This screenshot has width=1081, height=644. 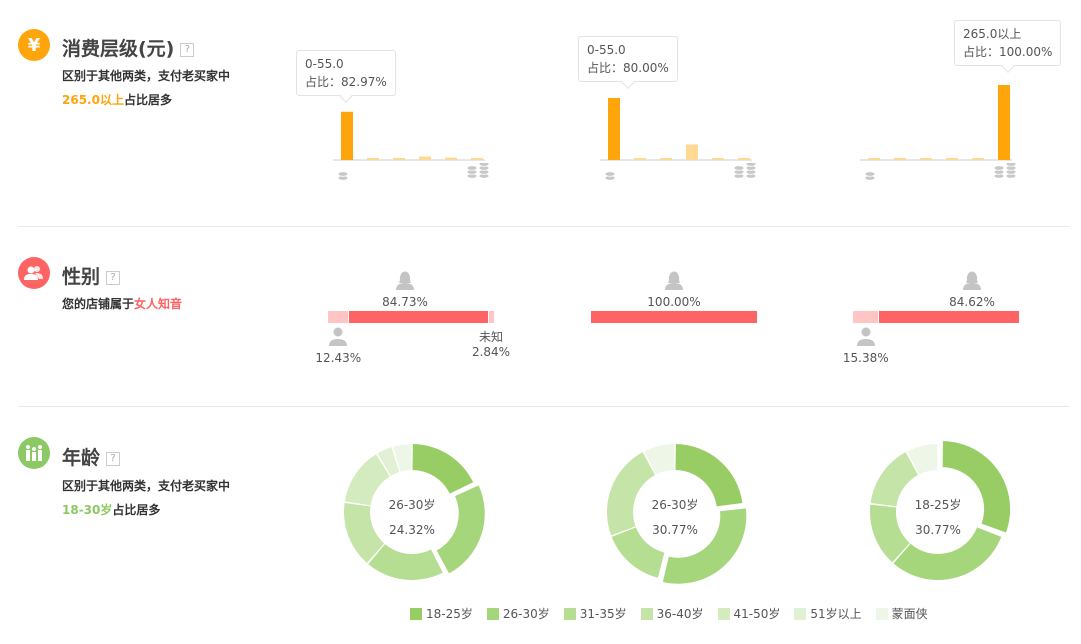 I want to click on age-donut: 18-25岁 30.77%, so click(x=940, y=510).